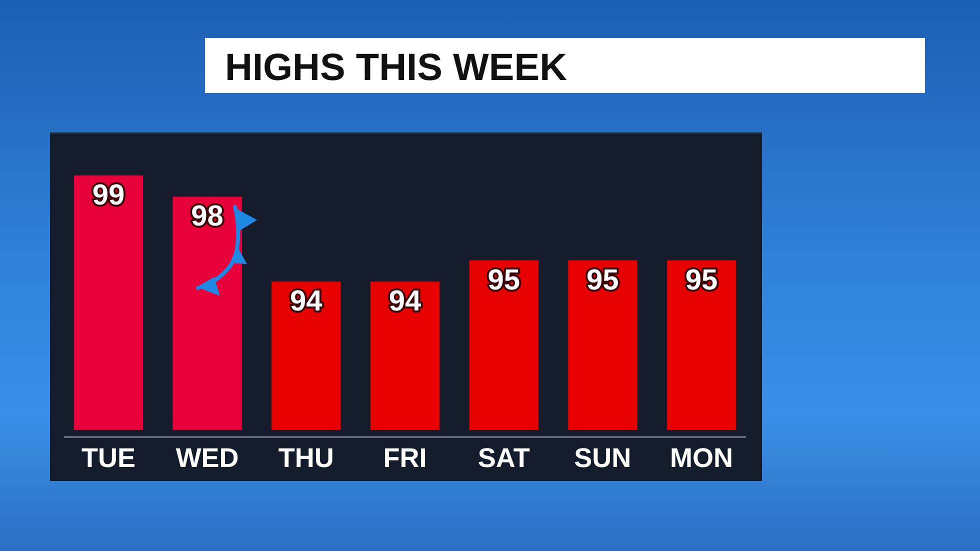 The height and width of the screenshot is (551, 980). What do you see at coordinates (702, 458) in the screenshot?
I see `x-tick-label: MON` at bounding box center [702, 458].